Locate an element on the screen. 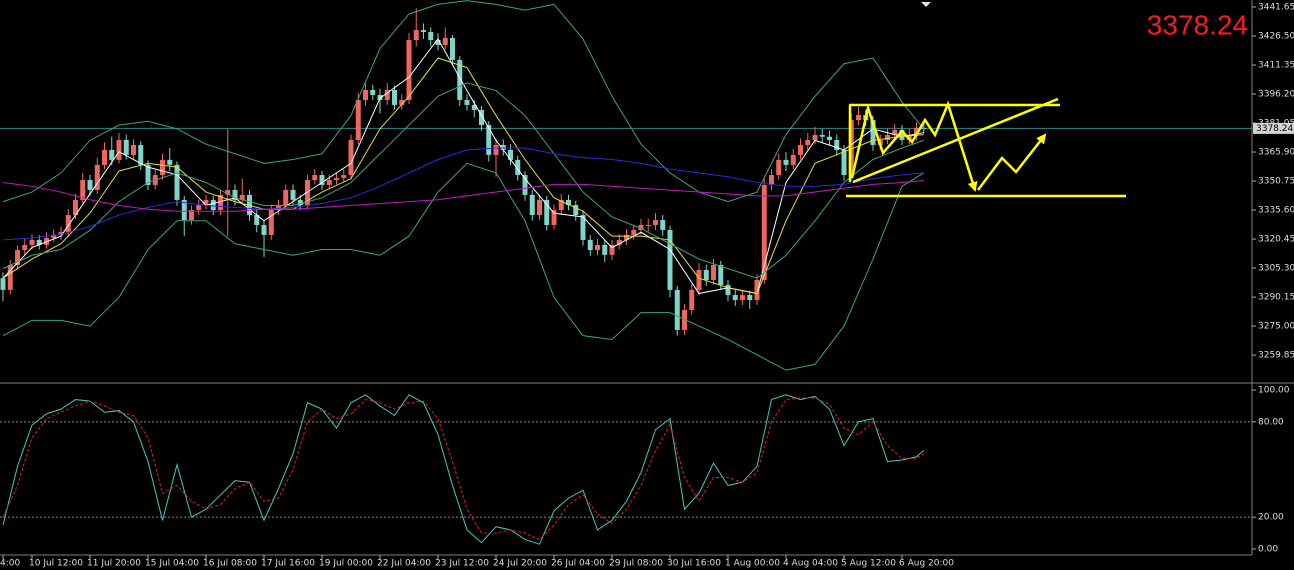 The height and width of the screenshot is (570, 1294). y-tick-label: 3320.45 is located at coordinates (1276, 240).